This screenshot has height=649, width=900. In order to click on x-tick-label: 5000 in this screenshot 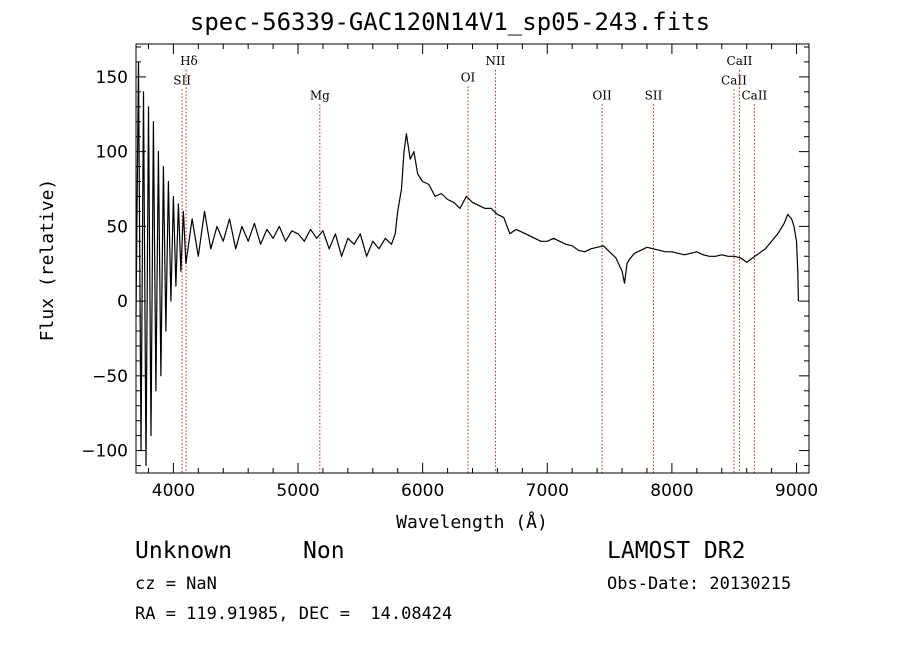, I will do `click(297, 491)`.